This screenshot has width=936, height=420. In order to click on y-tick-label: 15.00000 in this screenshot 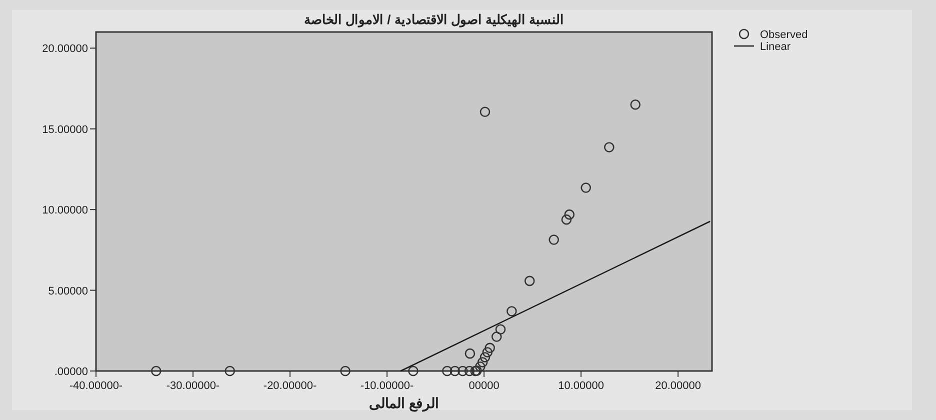, I will do `click(65, 130)`.